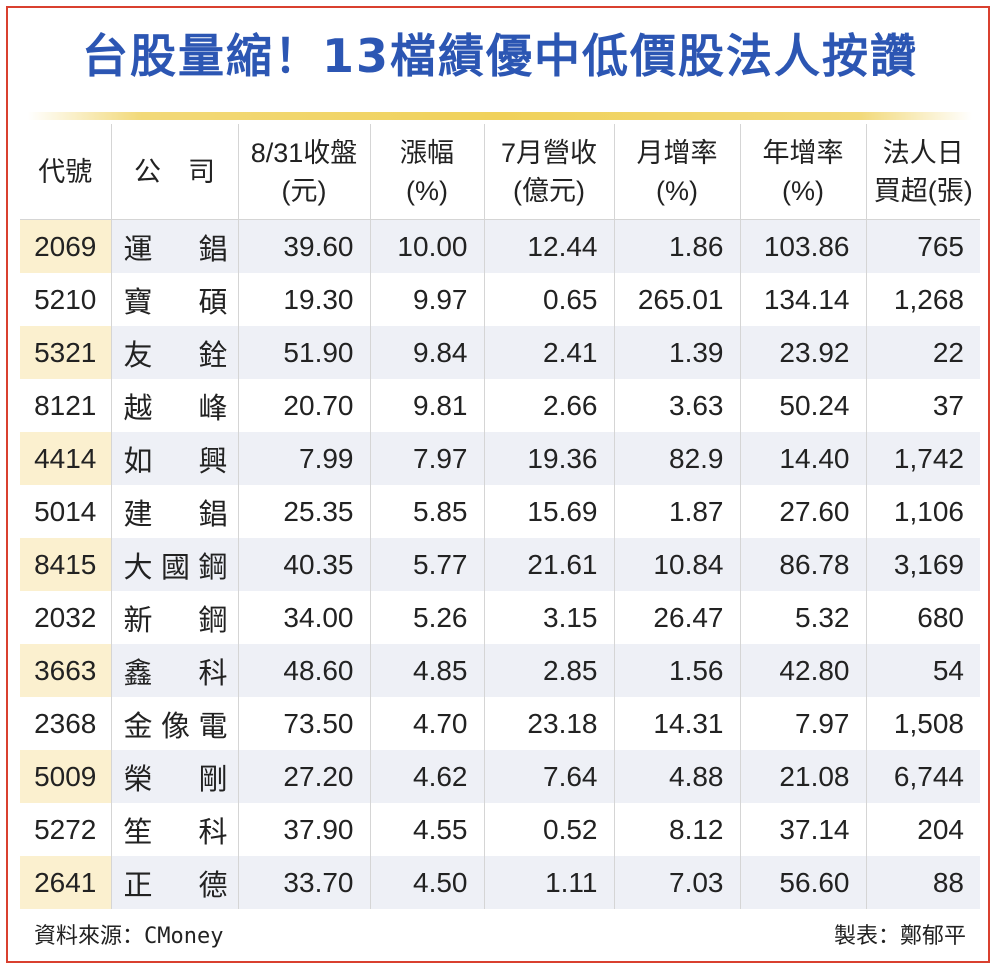  I want to click on mom-growth-cell: 26.47, so click(676, 617).